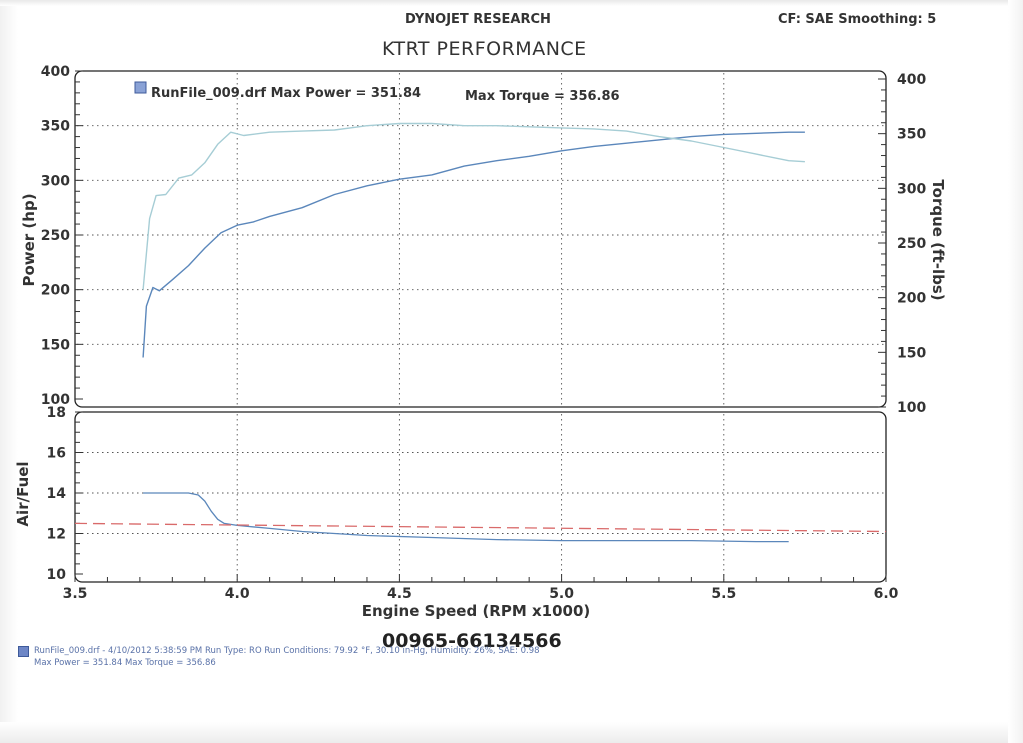  I want to click on air-fuel-lines, so click(480, 517).